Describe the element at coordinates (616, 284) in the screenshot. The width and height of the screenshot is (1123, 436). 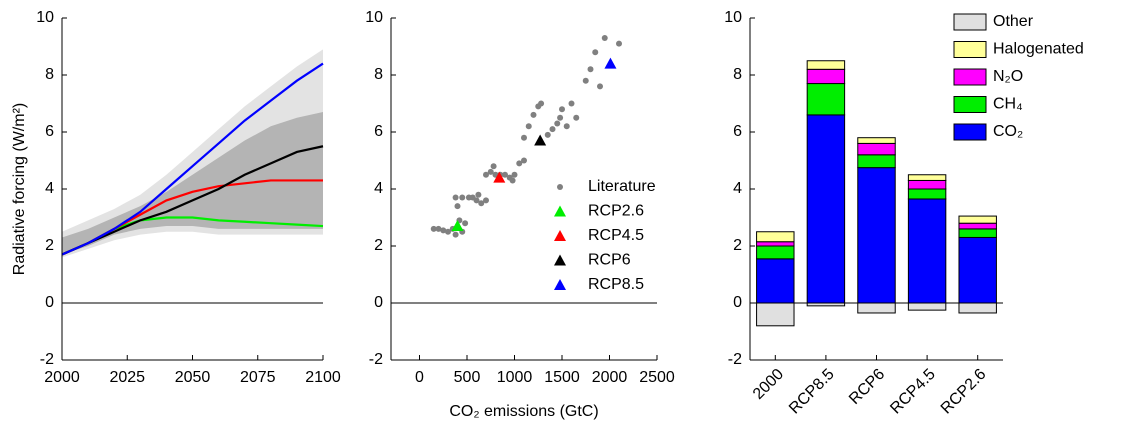
I see `legend-label: RCP8.5` at that location.